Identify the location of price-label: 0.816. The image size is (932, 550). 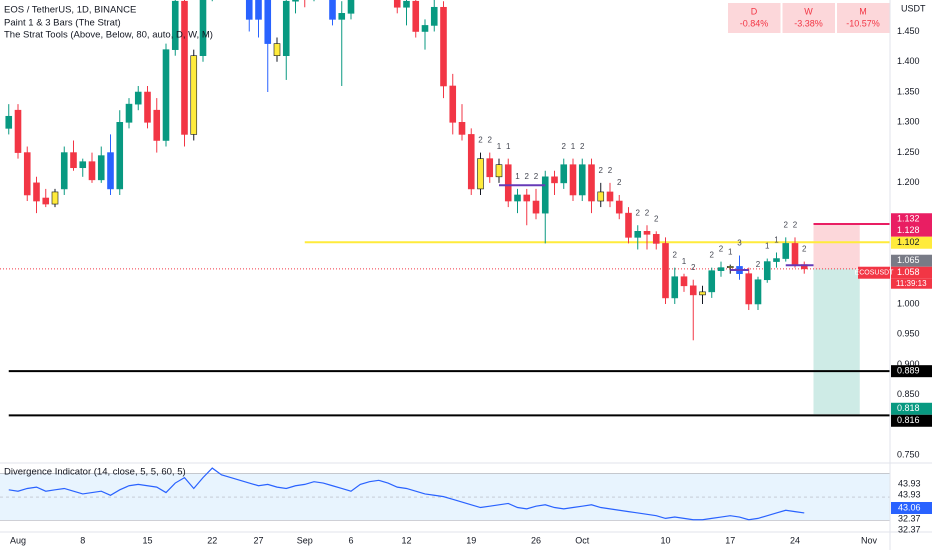
(908, 420).